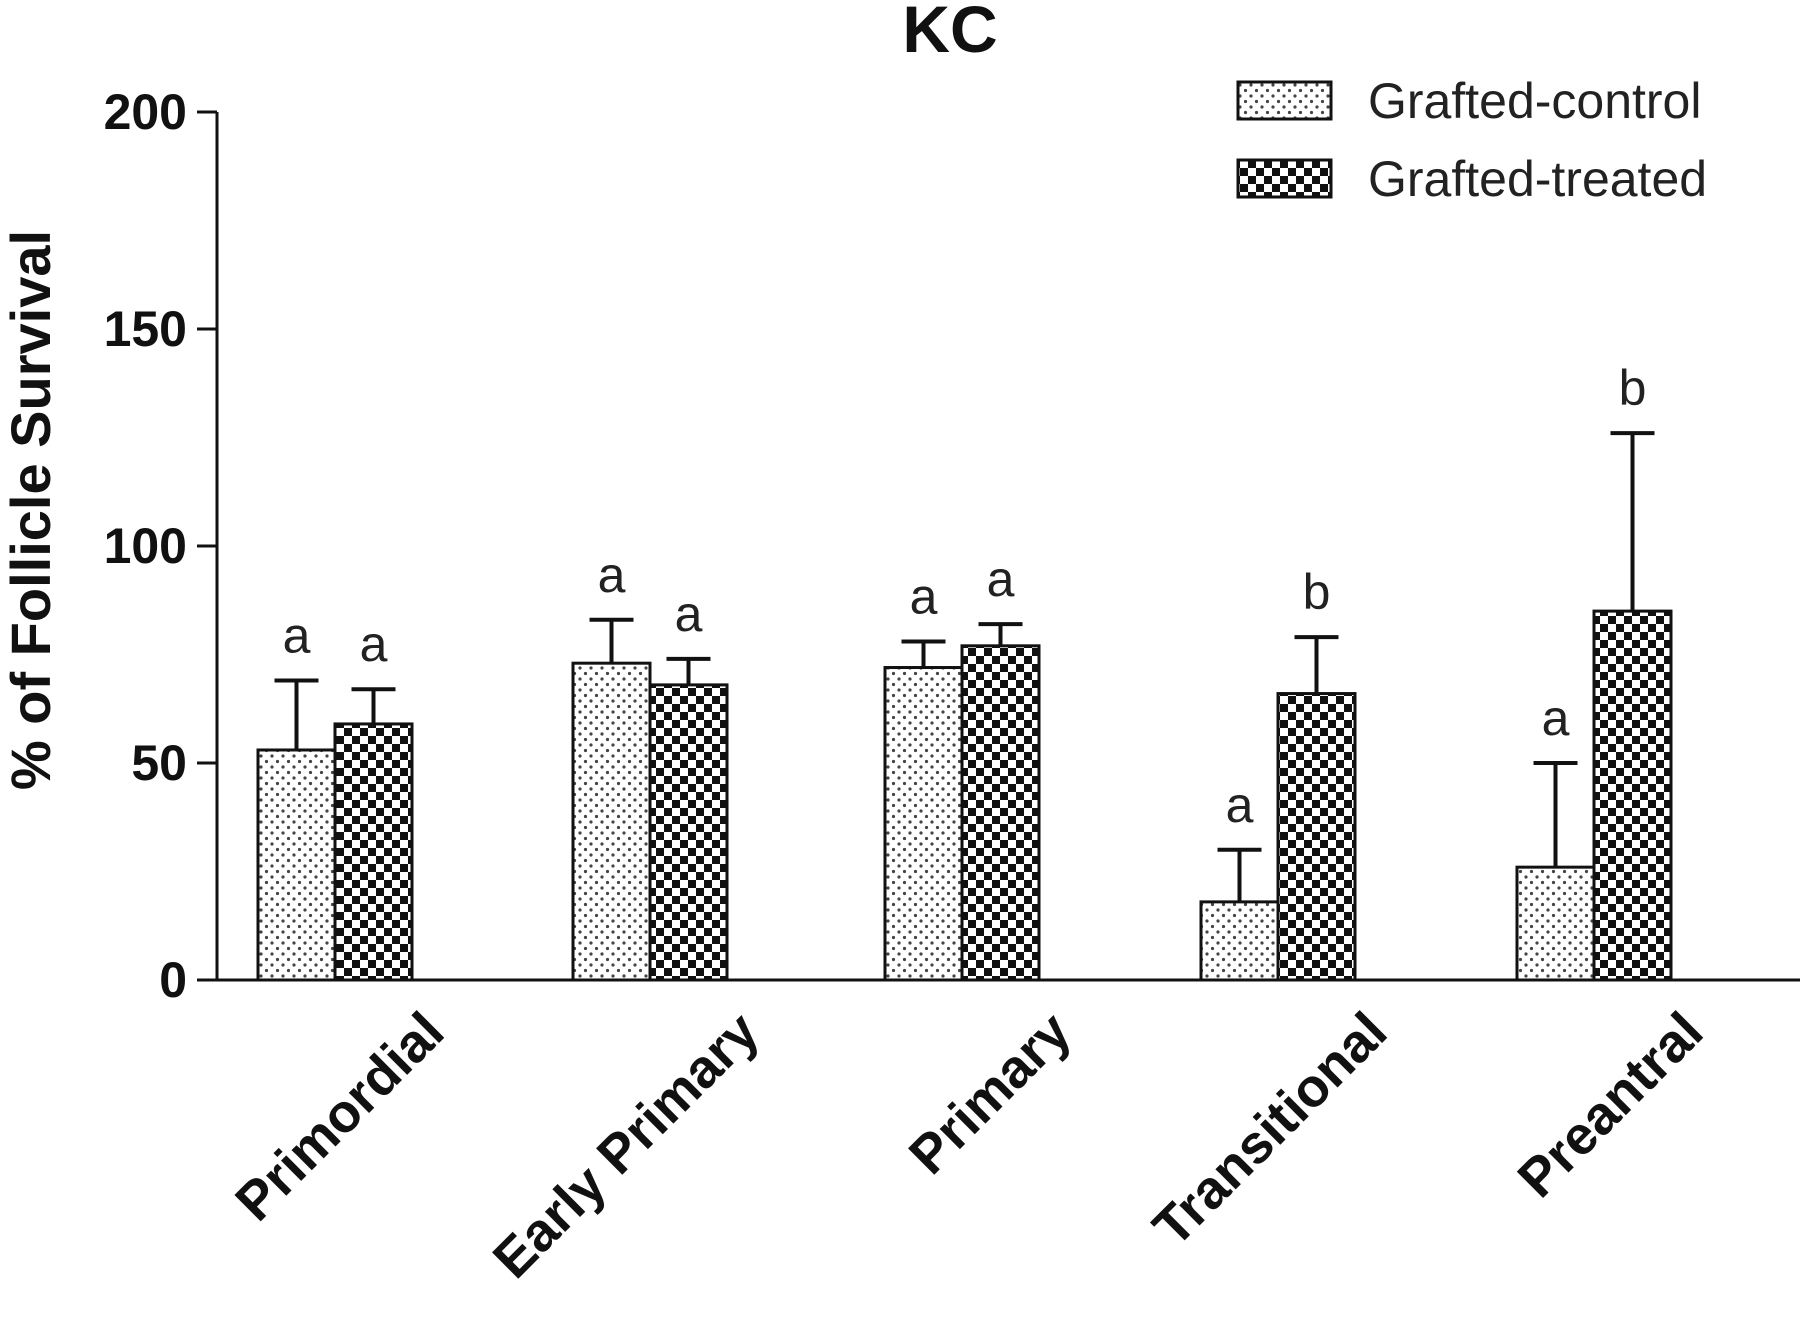 This screenshot has width=1800, height=1319. What do you see at coordinates (173, 980) in the screenshot?
I see `y-tick-label: 0` at bounding box center [173, 980].